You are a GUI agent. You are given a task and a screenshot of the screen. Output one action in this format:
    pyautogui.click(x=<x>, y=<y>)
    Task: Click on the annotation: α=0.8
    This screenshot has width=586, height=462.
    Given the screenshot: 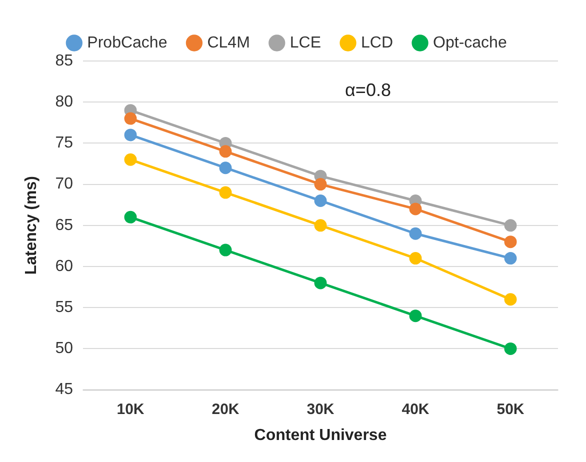 What is the action you would take?
    pyautogui.click(x=368, y=90)
    